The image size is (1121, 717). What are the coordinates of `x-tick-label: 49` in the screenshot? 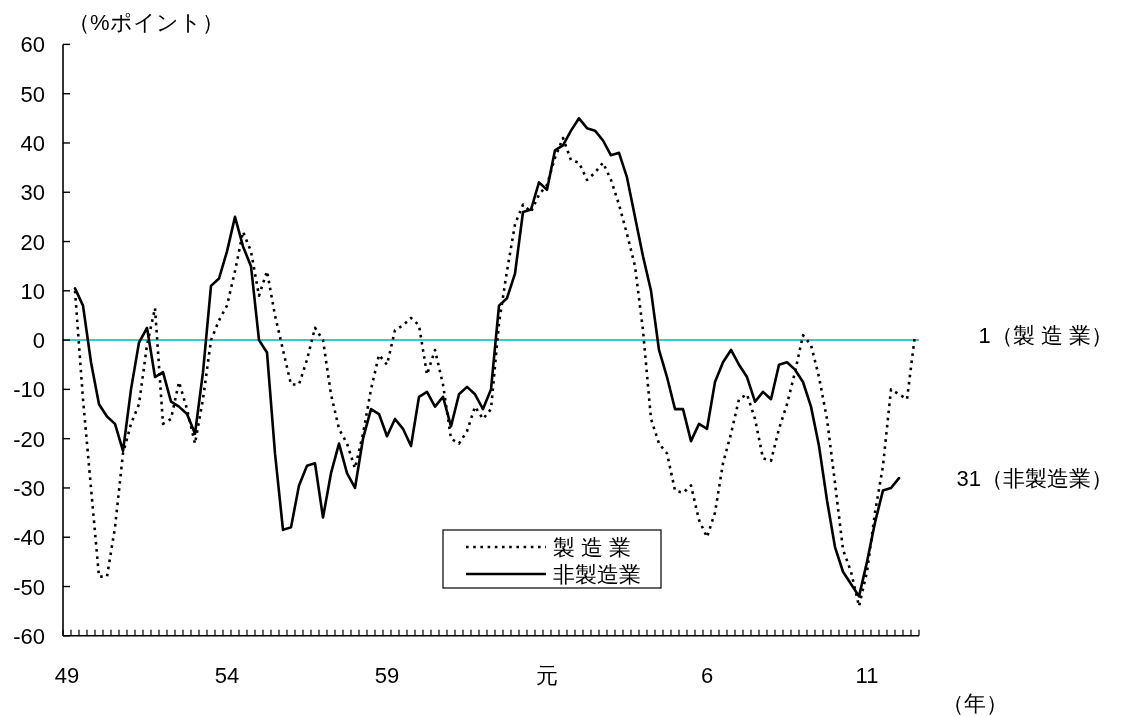 It's located at (67, 675).